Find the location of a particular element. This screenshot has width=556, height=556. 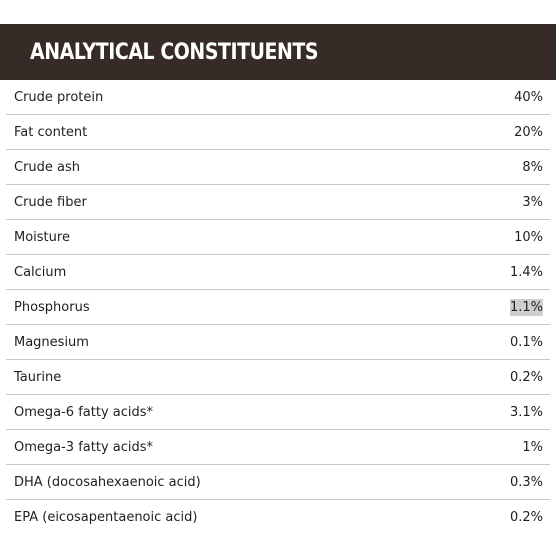

constituent-name: Crude ash is located at coordinates (47, 167).